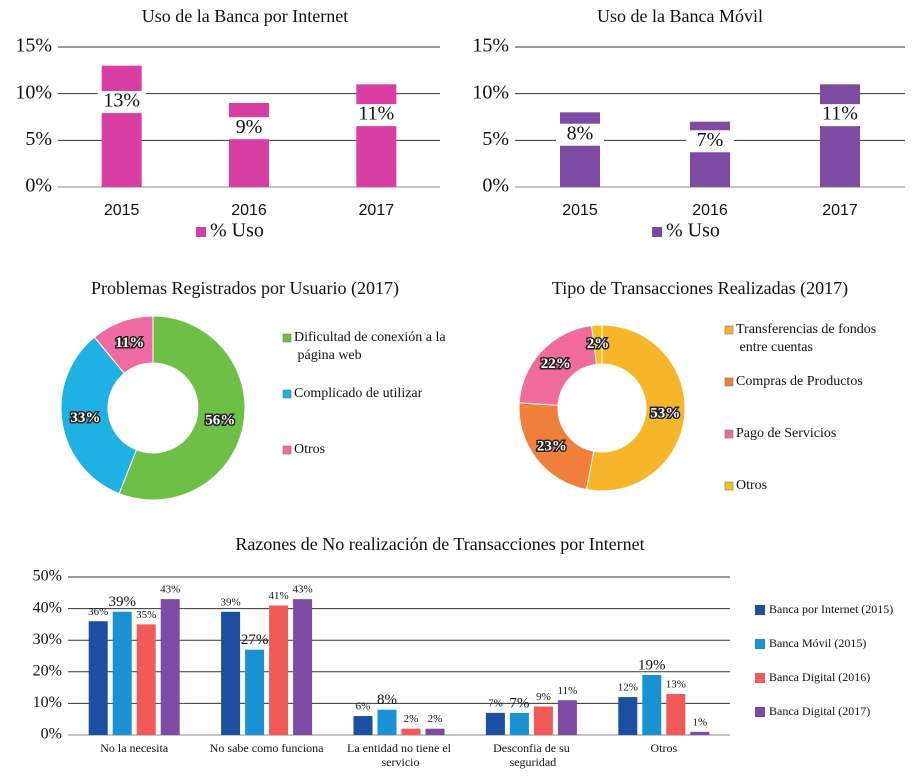 The width and height of the screenshot is (922, 780). Describe the element at coordinates (363, 707) in the screenshot. I see `value-label: 6%` at that location.